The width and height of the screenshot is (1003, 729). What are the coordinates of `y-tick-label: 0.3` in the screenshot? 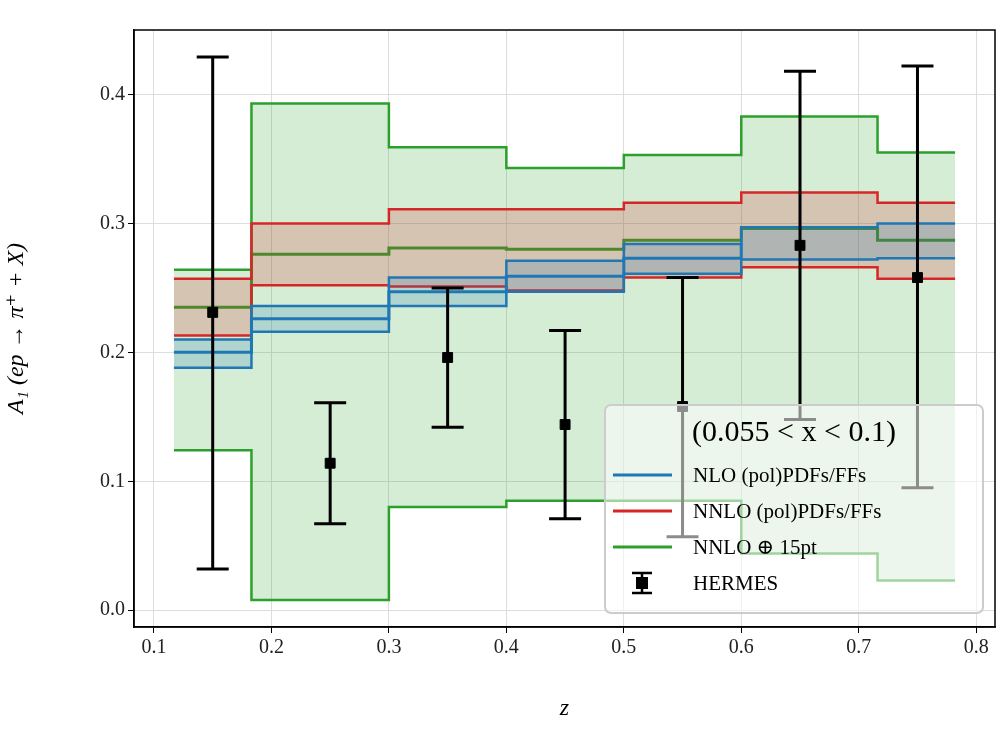 It's located at (112, 221).